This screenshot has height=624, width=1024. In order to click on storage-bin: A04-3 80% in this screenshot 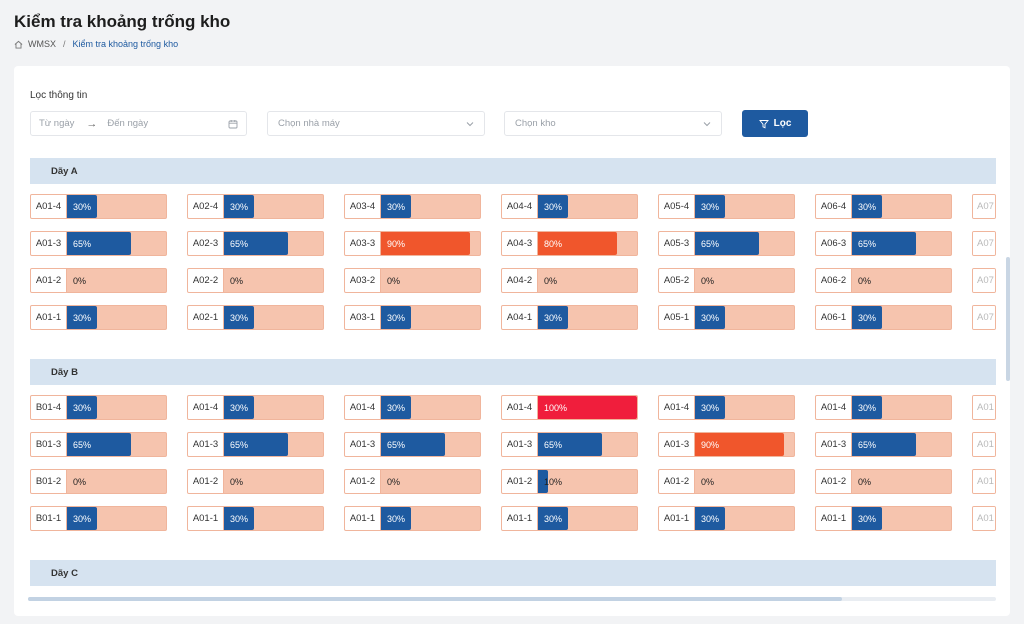, I will do `click(569, 243)`.